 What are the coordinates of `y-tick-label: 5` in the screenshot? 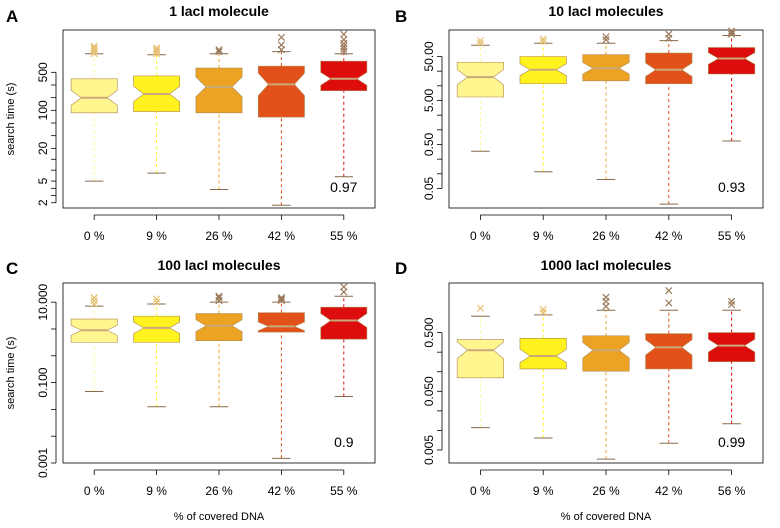 It's located at (43, 180).